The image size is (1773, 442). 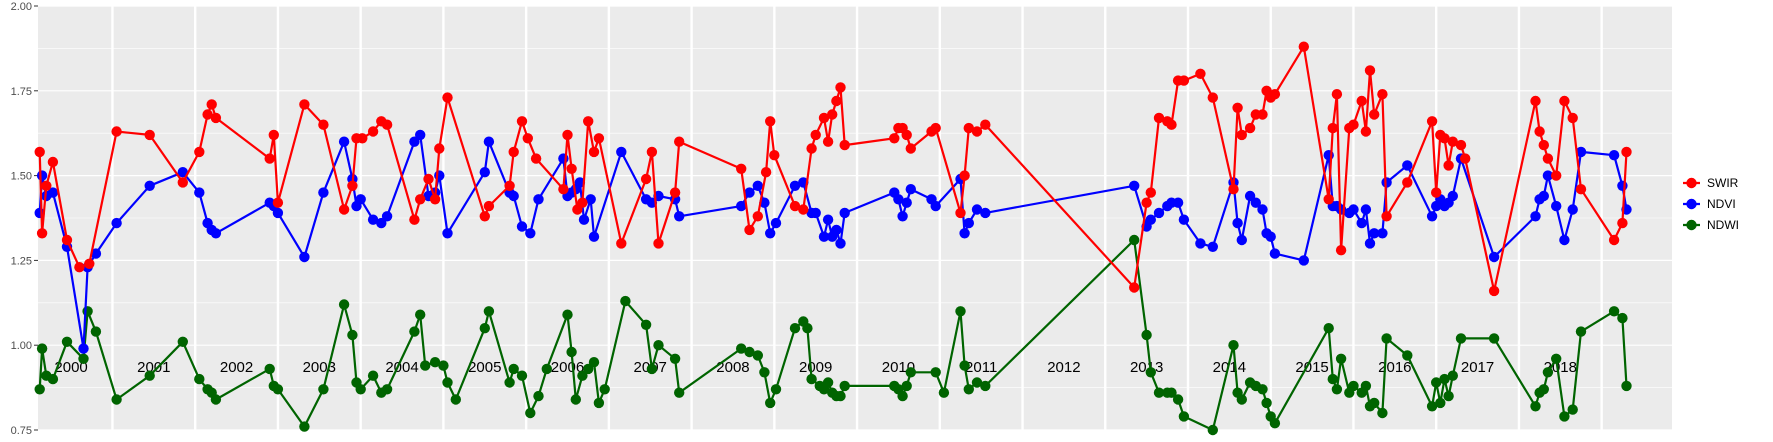 What do you see at coordinates (21, 346) in the screenshot?
I see `y-tick-label: 1.00` at bounding box center [21, 346].